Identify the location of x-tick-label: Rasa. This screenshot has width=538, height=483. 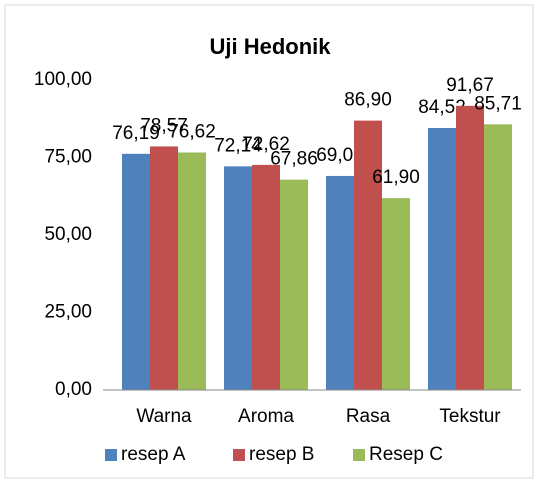
(368, 416).